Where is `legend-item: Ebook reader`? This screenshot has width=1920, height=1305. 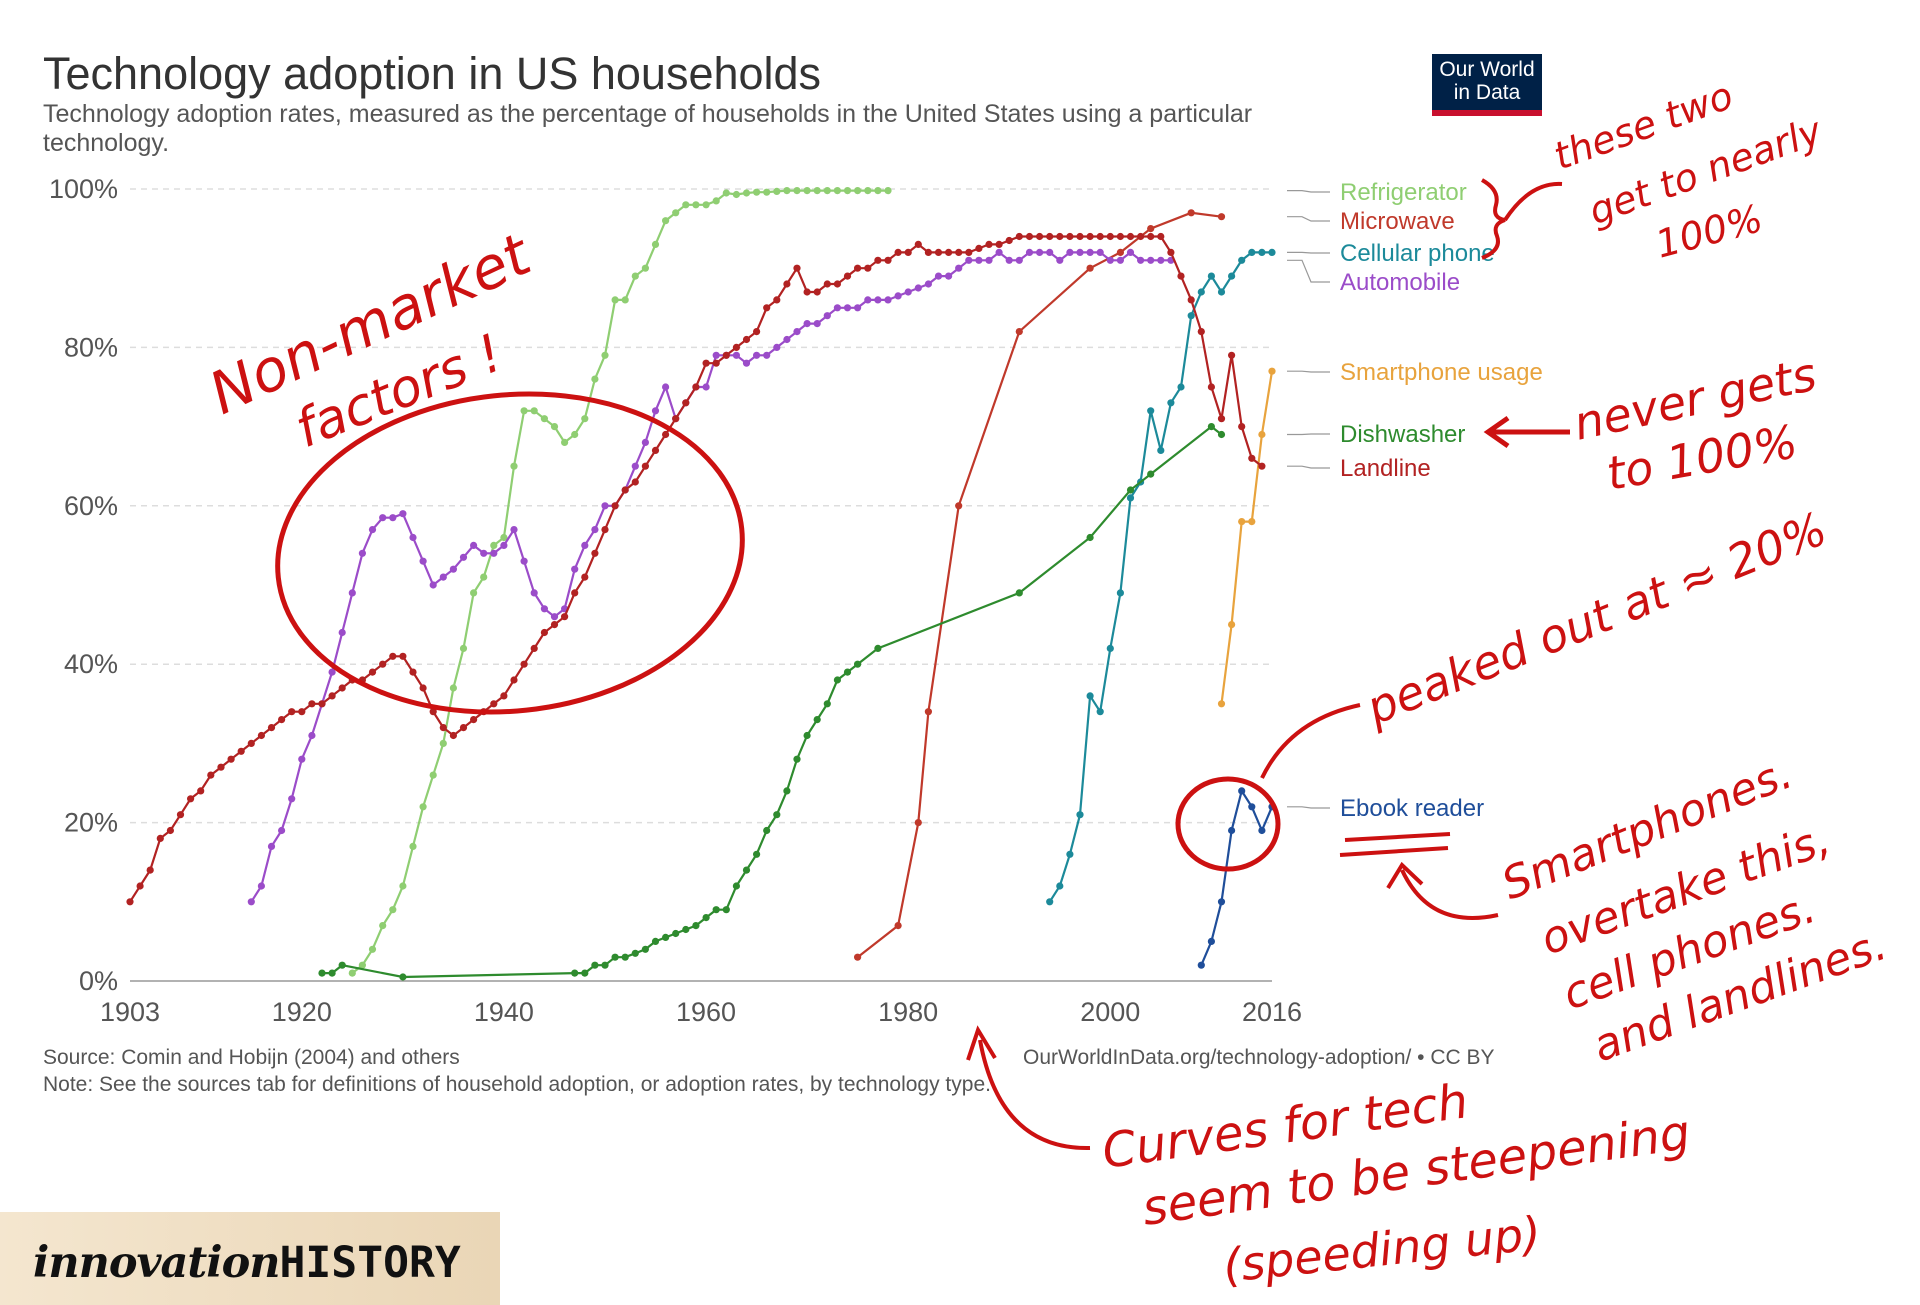
legend-item: Ebook reader is located at coordinates (1385, 808).